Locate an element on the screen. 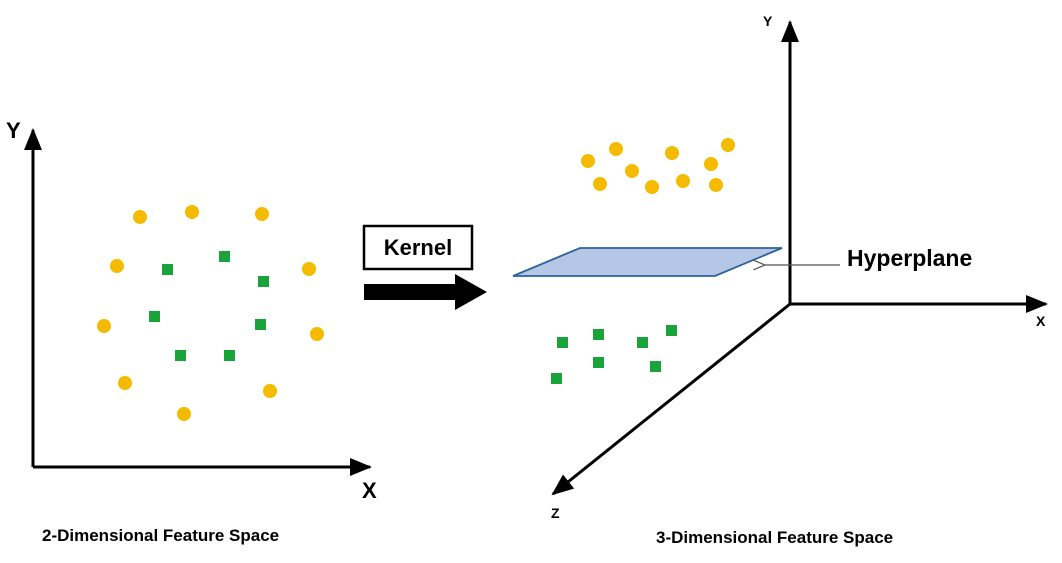 This screenshot has height=563, width=1062. hyperplane-label: Hyperplane is located at coordinates (909, 258).